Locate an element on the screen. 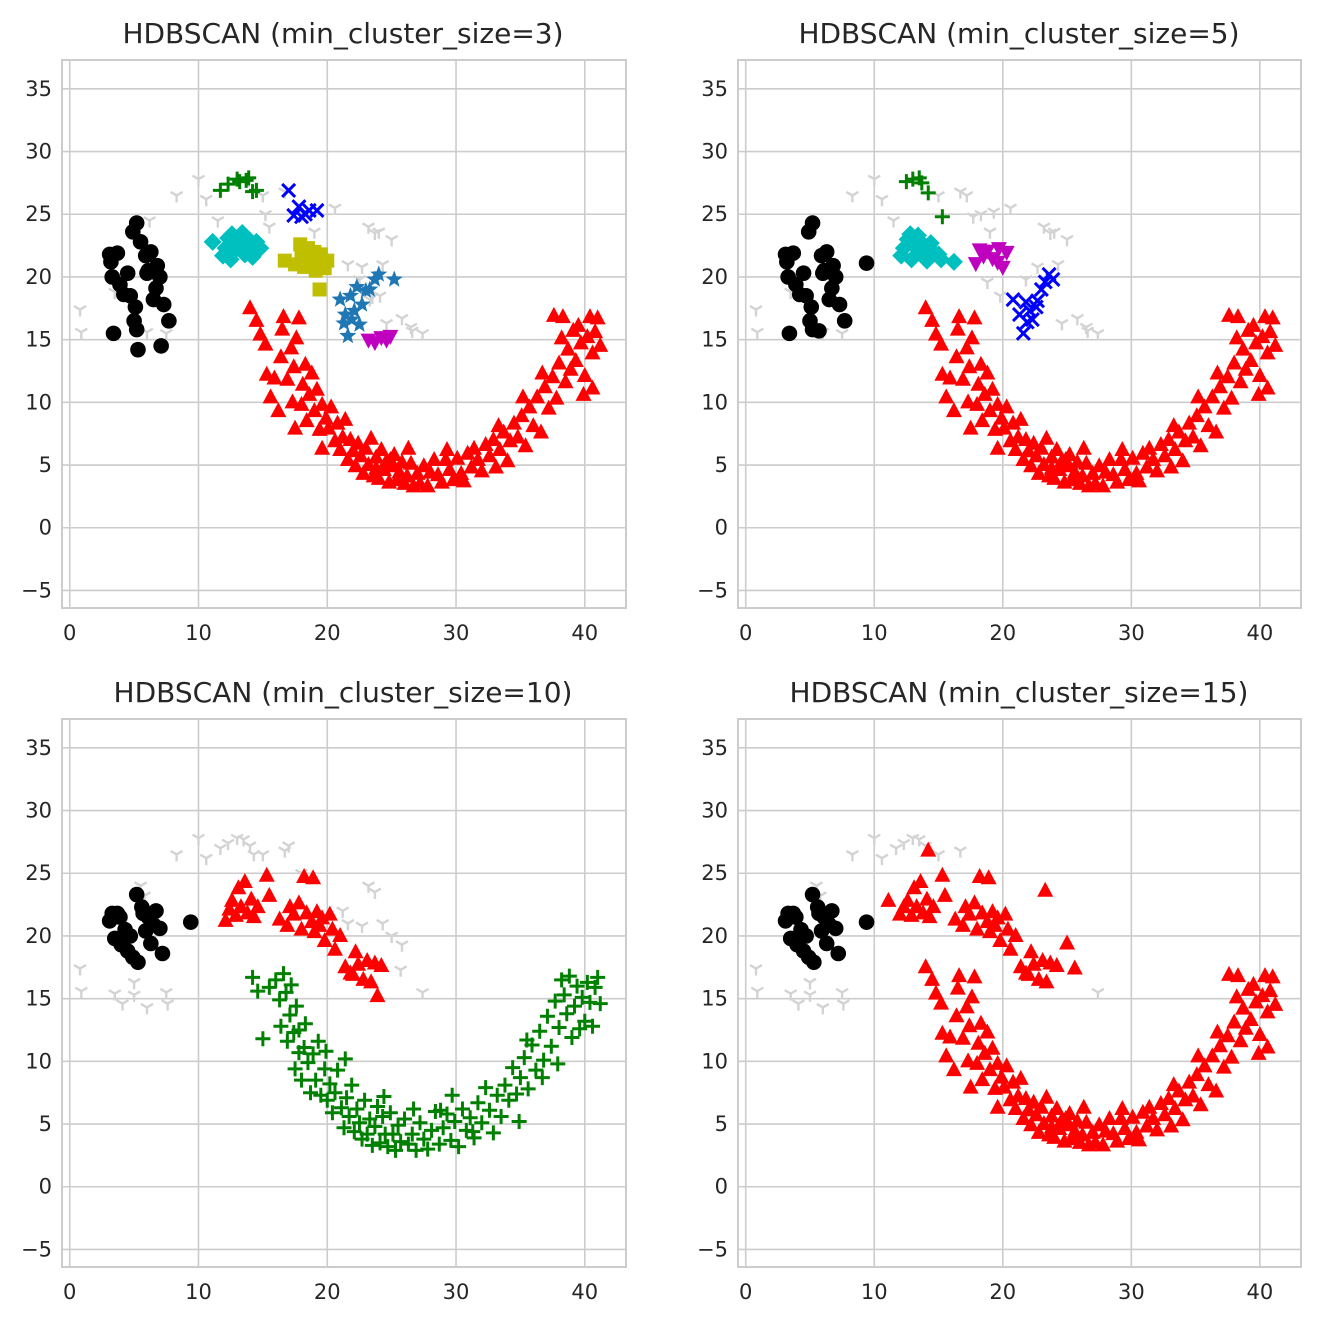  series-circle is located at coordinates (150, 928).